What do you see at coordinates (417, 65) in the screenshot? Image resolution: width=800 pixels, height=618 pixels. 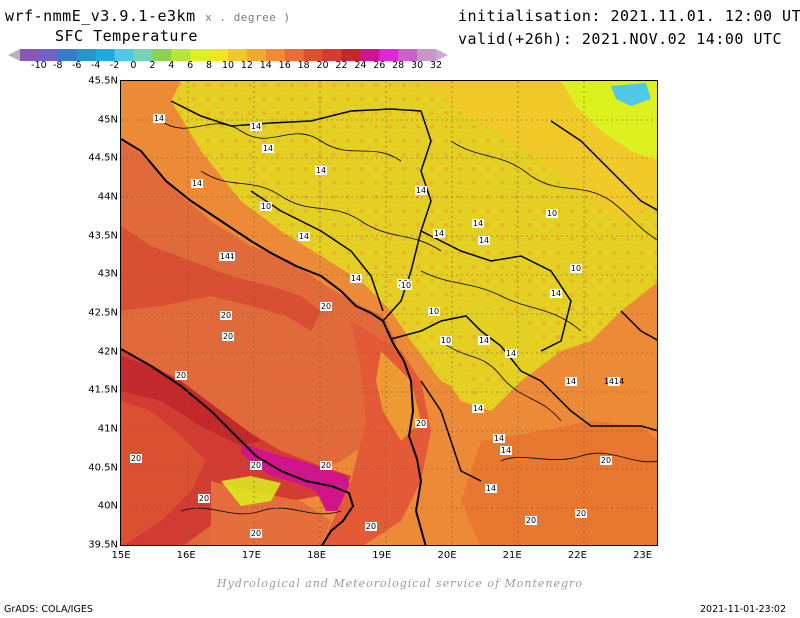 I see `colorbar-tick-label: 30` at bounding box center [417, 65].